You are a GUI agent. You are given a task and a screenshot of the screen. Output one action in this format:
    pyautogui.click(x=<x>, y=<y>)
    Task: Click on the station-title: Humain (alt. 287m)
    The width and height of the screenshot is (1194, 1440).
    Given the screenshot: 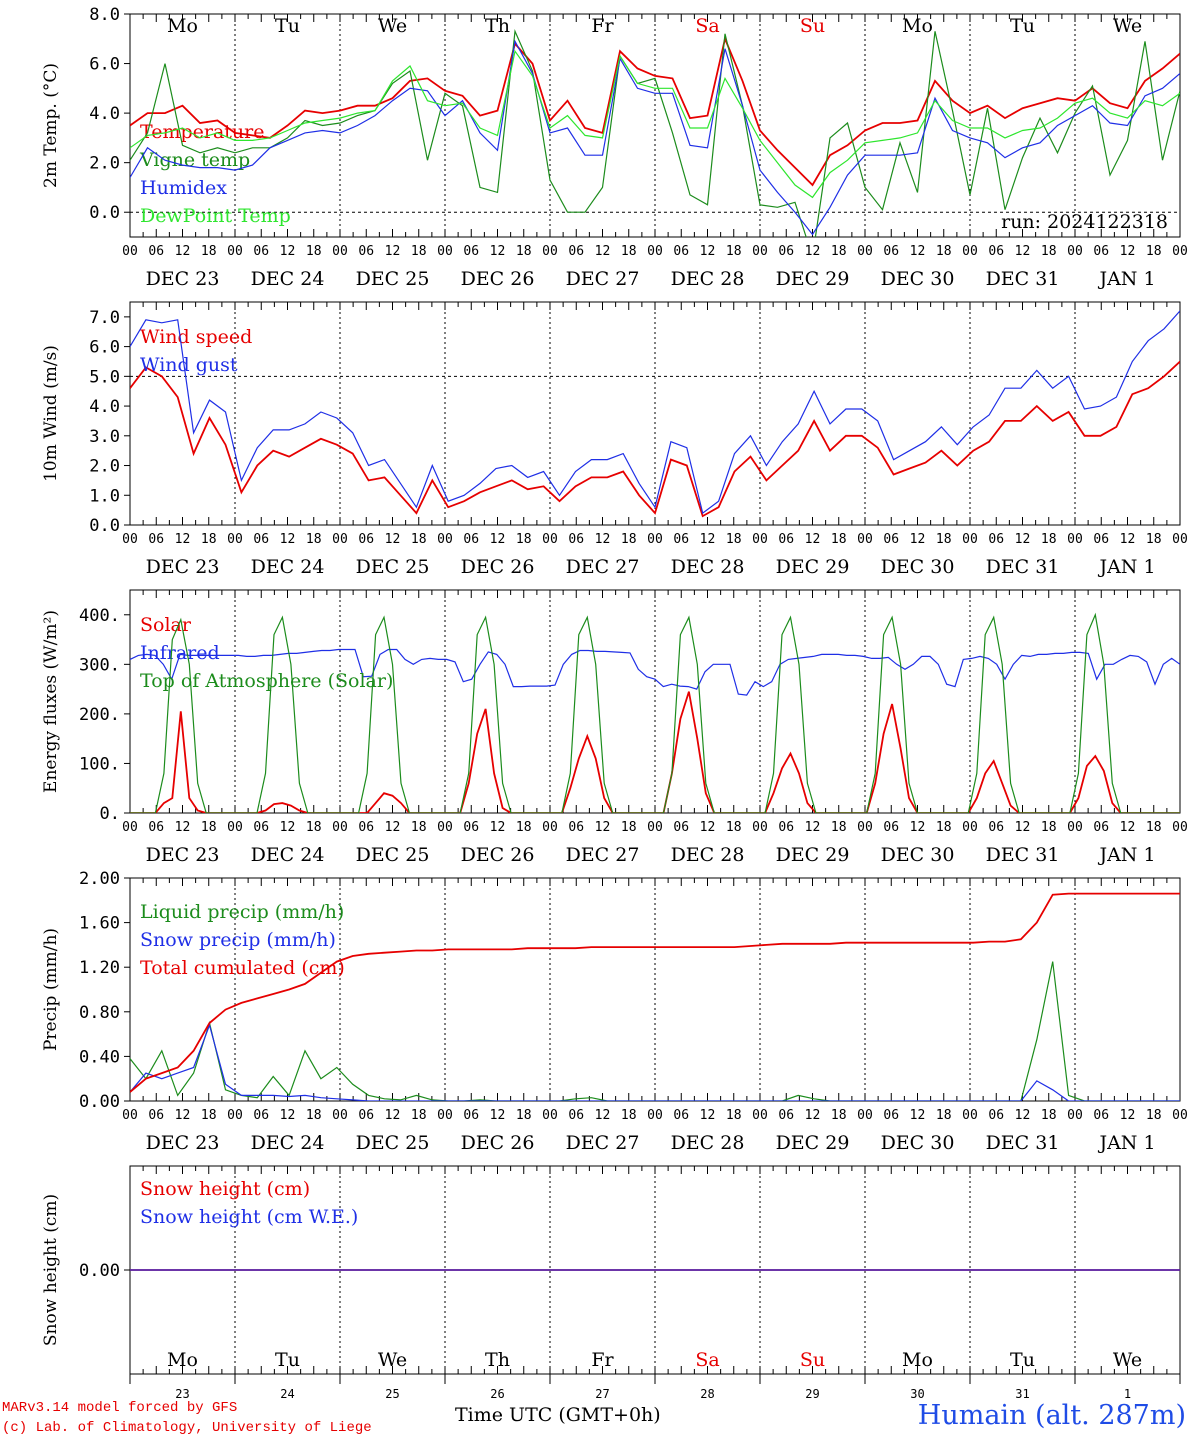 What is the action you would take?
    pyautogui.click(x=1051, y=1415)
    